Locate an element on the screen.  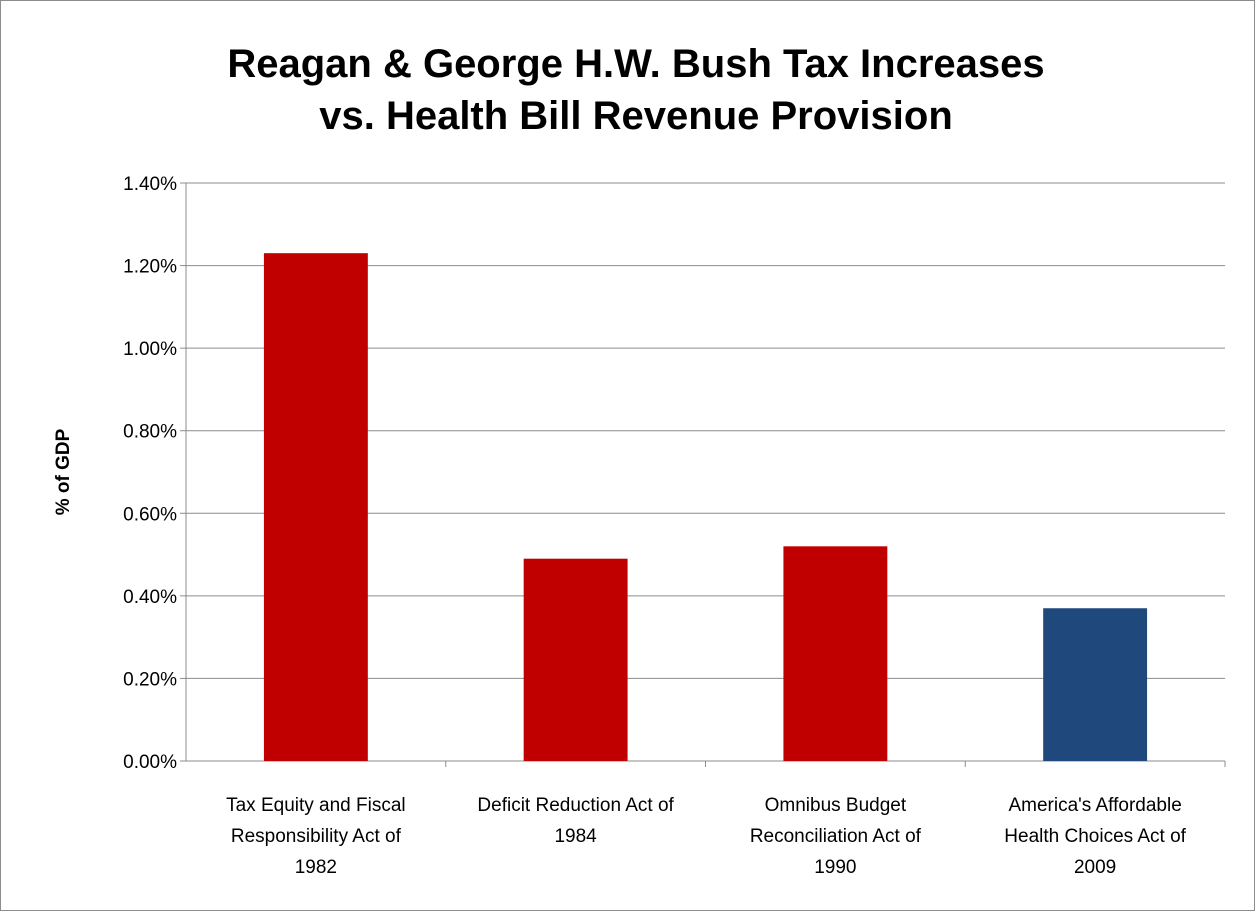
y-axis-ticks: 0.00% 0.20% 0.40% 0.60% 0.80% 1.00% 1.20% 1.40% is located at coordinates (150, 473).